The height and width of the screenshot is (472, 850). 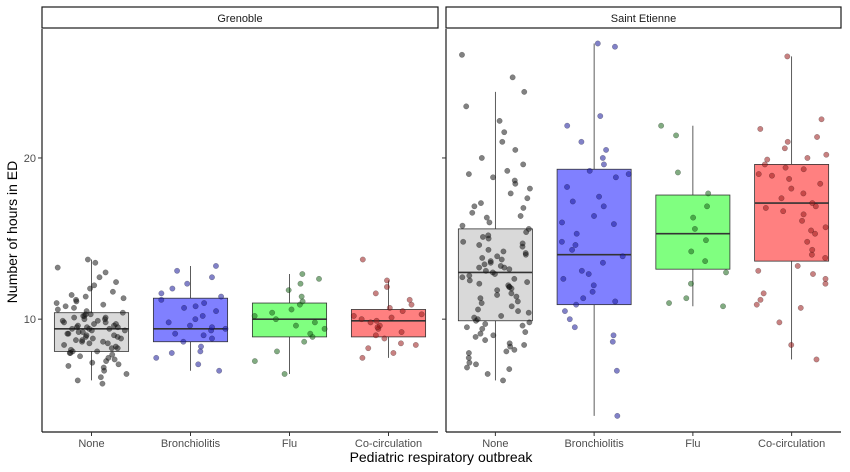 I want to click on facet-strip-label: Grenoble, so click(x=239, y=19).